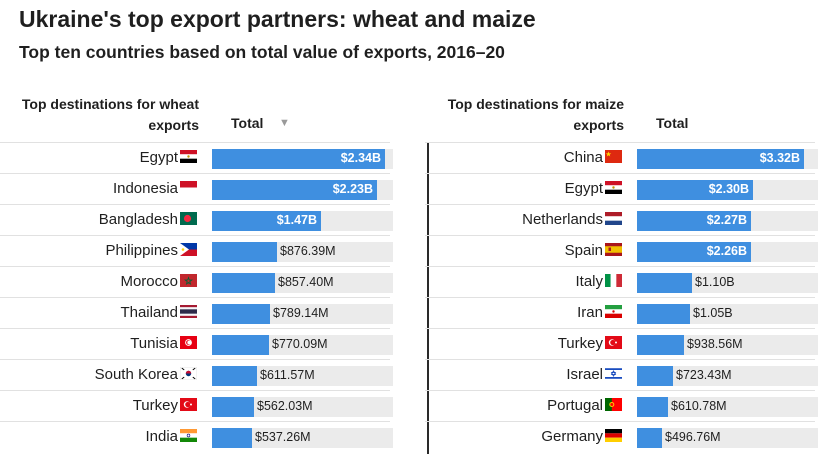 Image resolution: width=823 pixels, height=457 pixels. What do you see at coordinates (779, 158) in the screenshot?
I see `value-label-china: $3.32B` at bounding box center [779, 158].